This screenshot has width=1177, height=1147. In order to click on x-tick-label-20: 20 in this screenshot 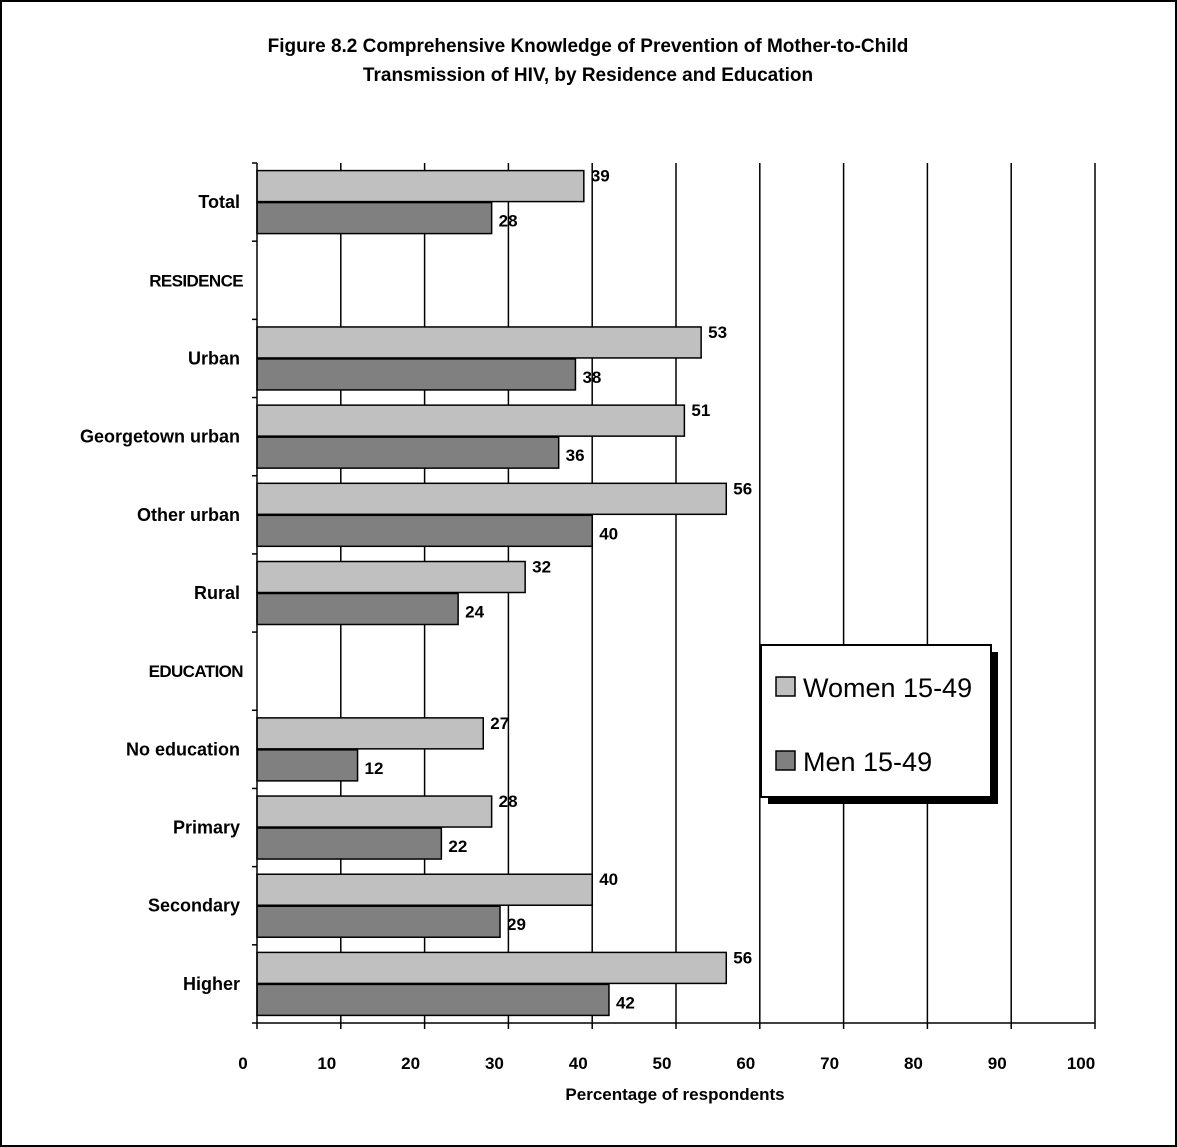, I will do `click(410, 1063)`.